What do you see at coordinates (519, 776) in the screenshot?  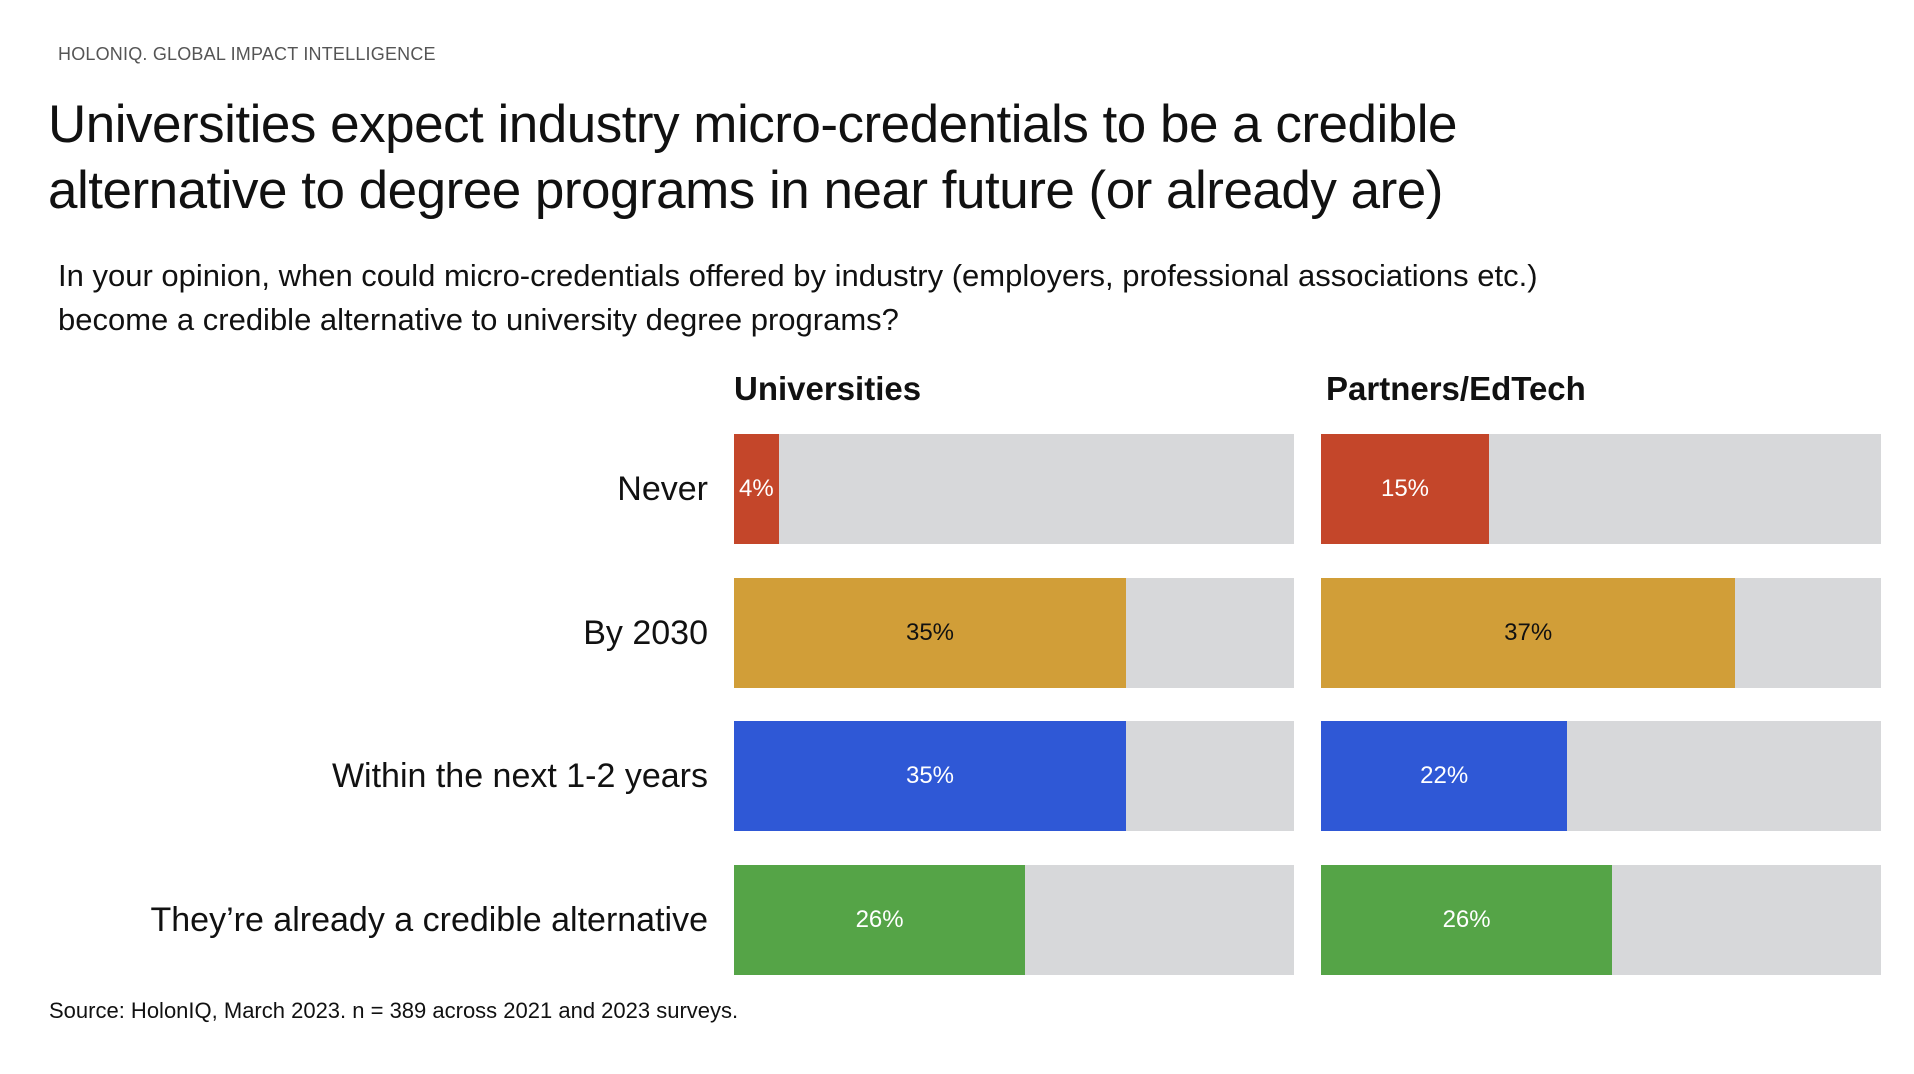 I see `category-label: Within the next 1-2 years` at bounding box center [519, 776].